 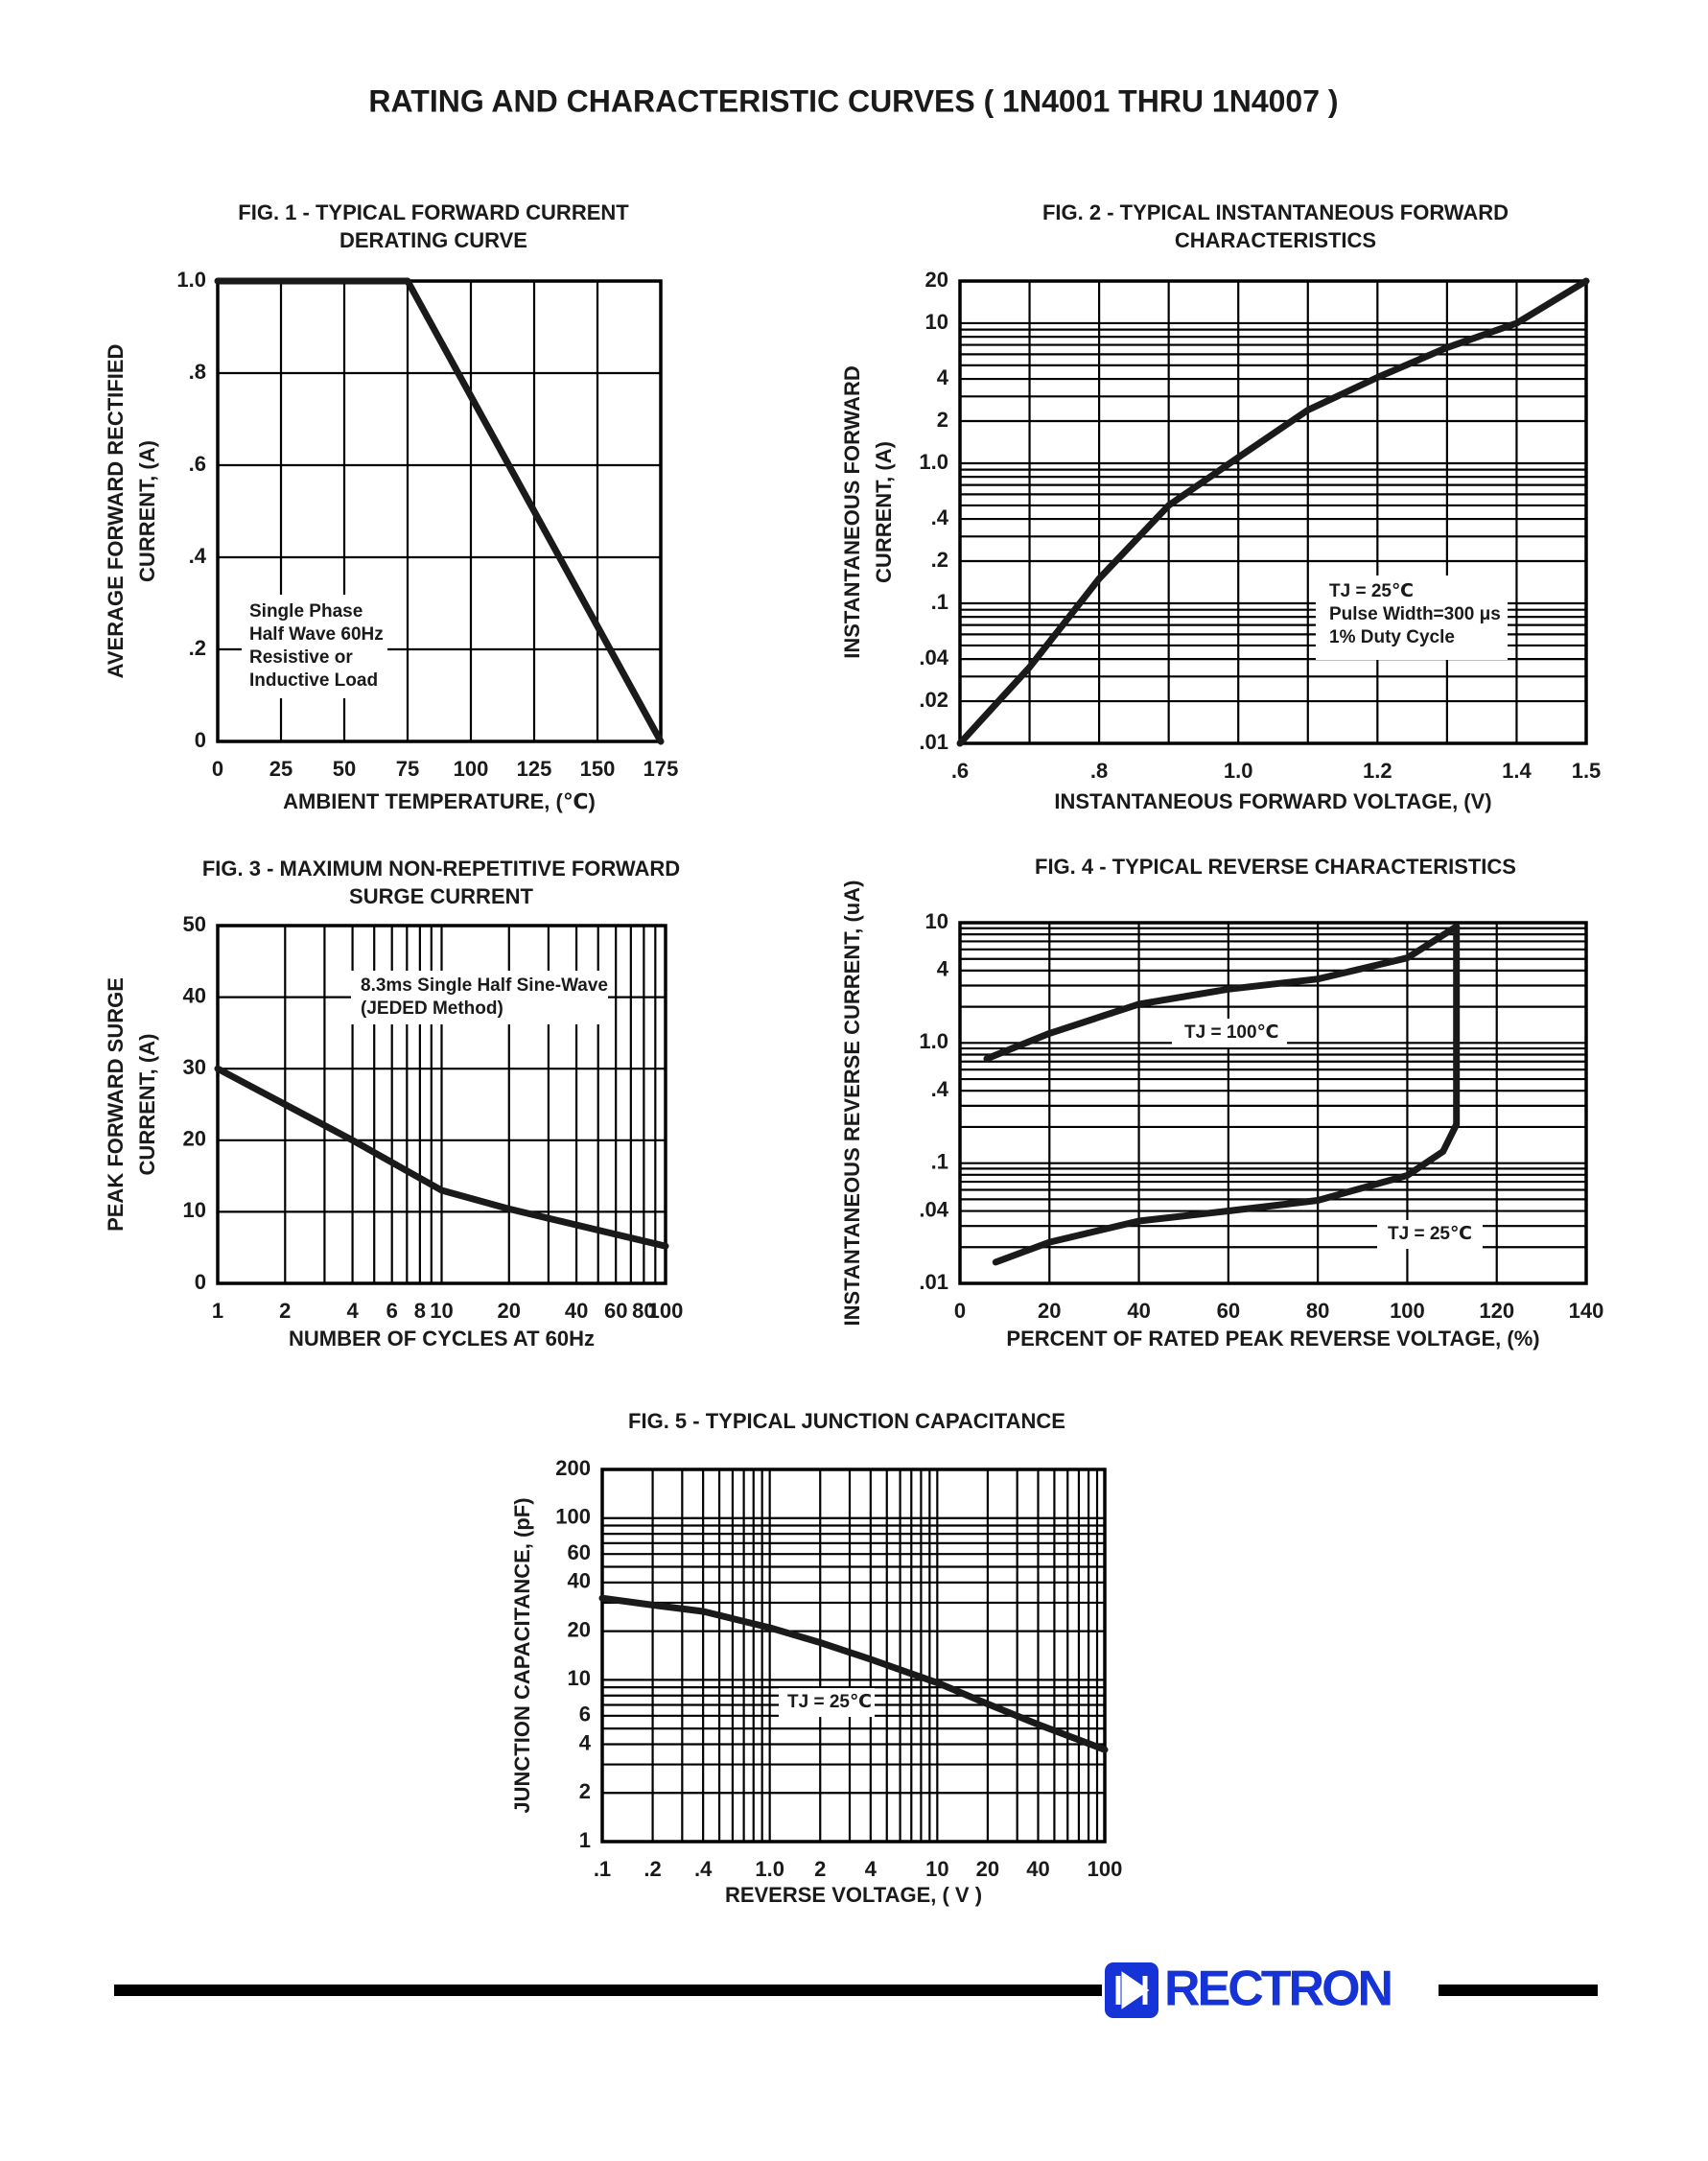 I want to click on y-tick-label: 100, so click(x=573, y=1517).